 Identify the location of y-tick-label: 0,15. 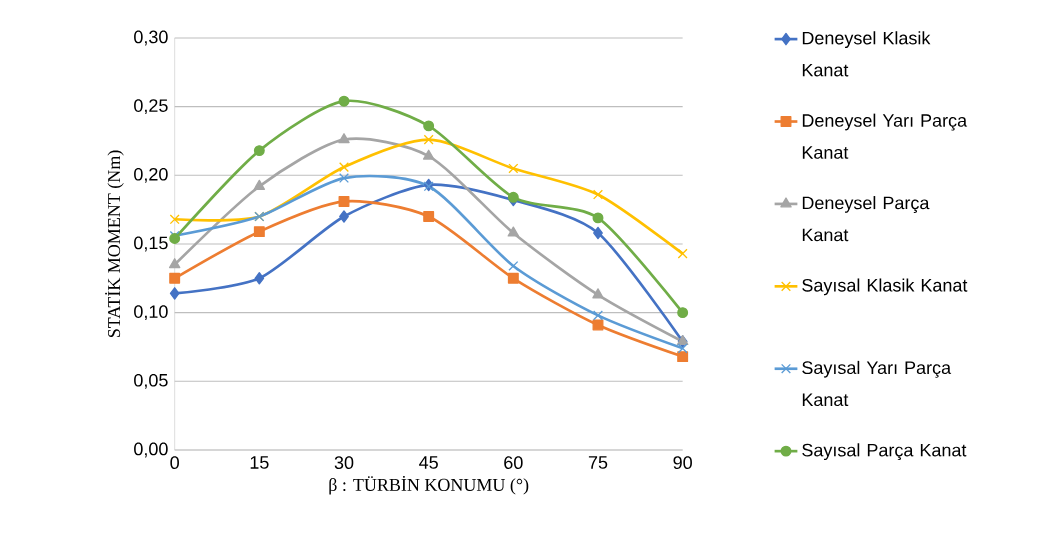
(151, 244).